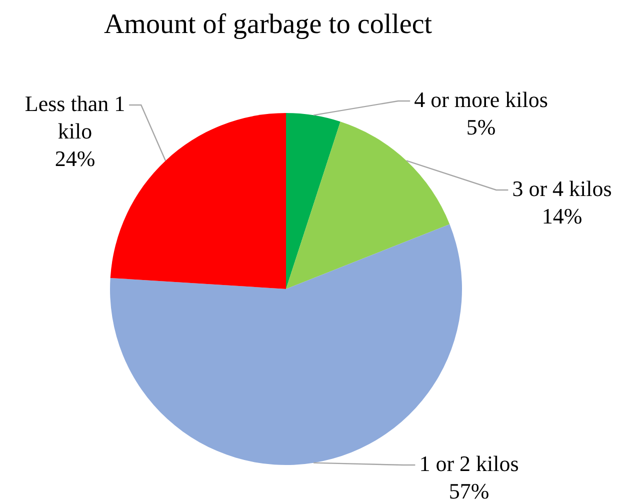 The width and height of the screenshot is (627, 503). Describe the element at coordinates (481, 127) in the screenshot. I see `data-label: 5%` at that location.